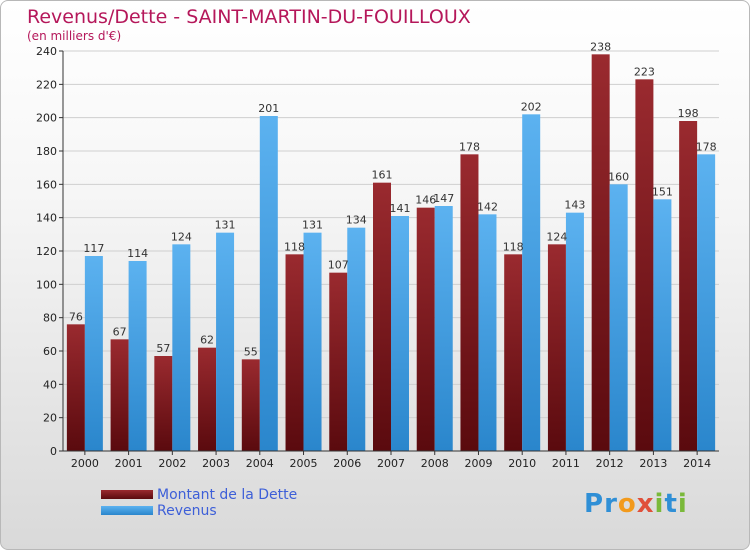 The image size is (750, 550). Describe the element at coordinates (261, 511) in the screenshot. I see `legend-item-revenus: Revenus` at that location.